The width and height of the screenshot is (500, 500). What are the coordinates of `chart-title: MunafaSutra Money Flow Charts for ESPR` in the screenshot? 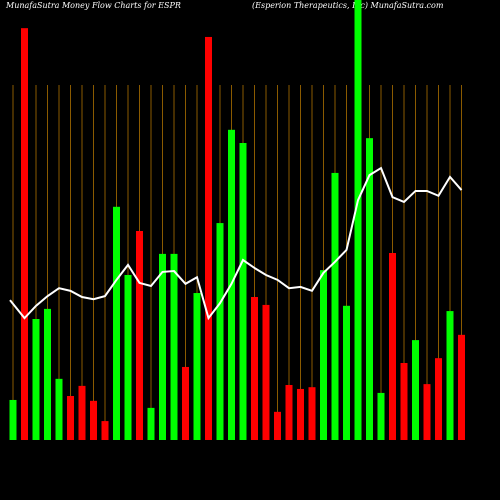 It's located at (93, 5).